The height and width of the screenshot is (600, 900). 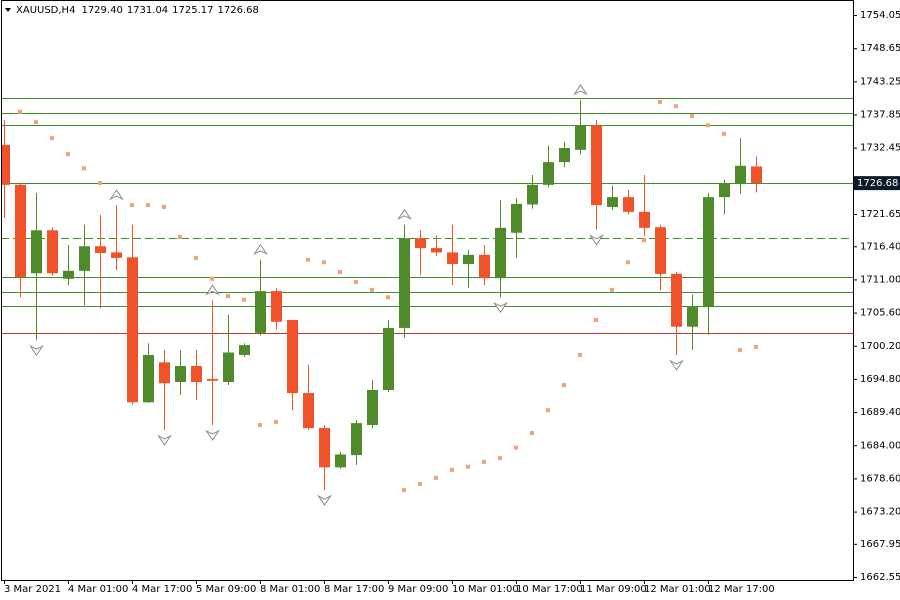 What do you see at coordinates (880, 379) in the screenshot?
I see `y-tick-label: 1694.80` at bounding box center [880, 379].